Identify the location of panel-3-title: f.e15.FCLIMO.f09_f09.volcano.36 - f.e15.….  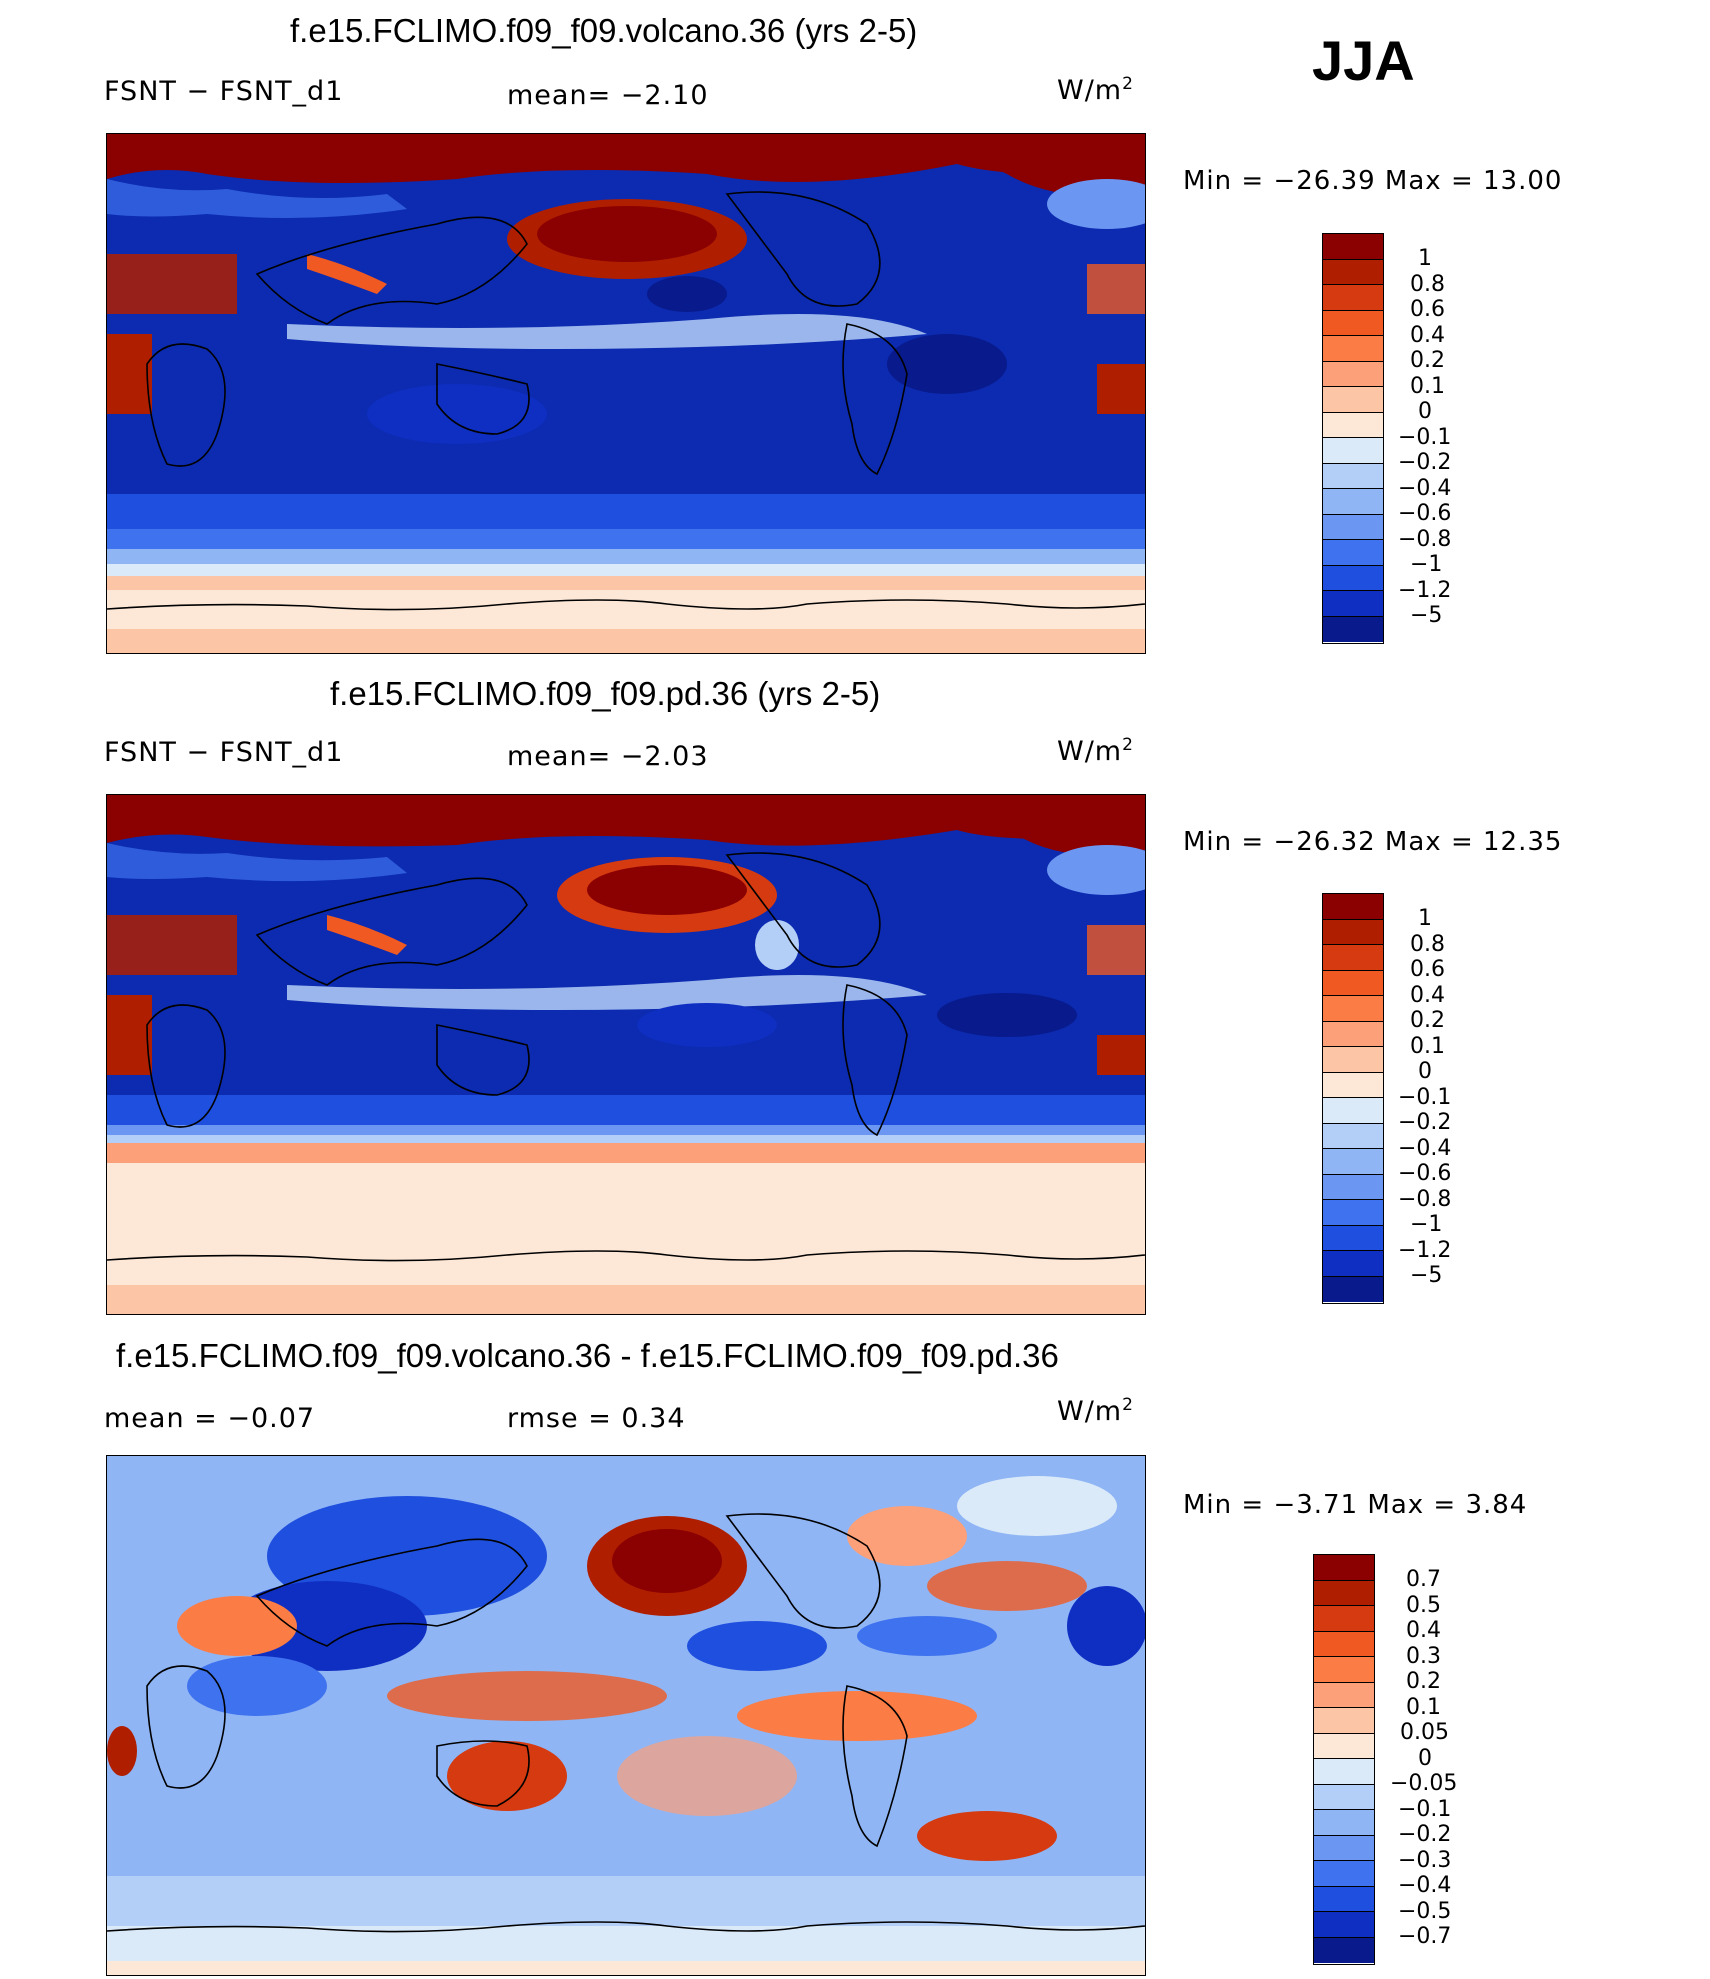
(587, 1355).